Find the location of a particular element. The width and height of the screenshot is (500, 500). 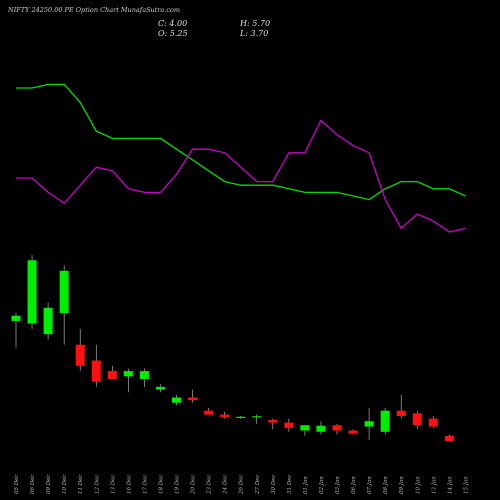

x-tick-label: 09 Jan is located at coordinates (402, 485).